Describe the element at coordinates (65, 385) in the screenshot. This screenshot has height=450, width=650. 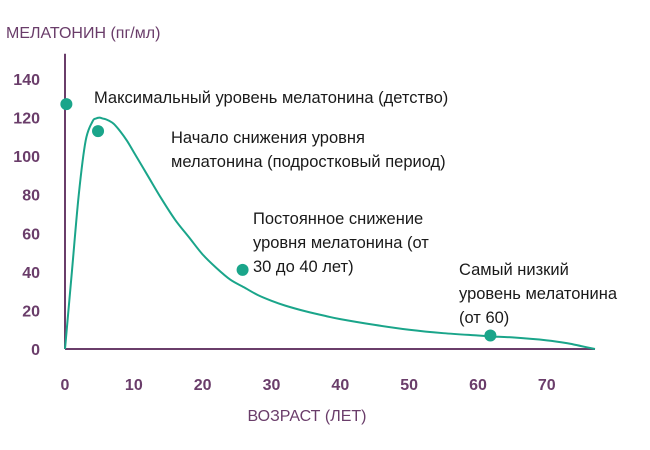
I see `x-tick-label: 0` at that location.